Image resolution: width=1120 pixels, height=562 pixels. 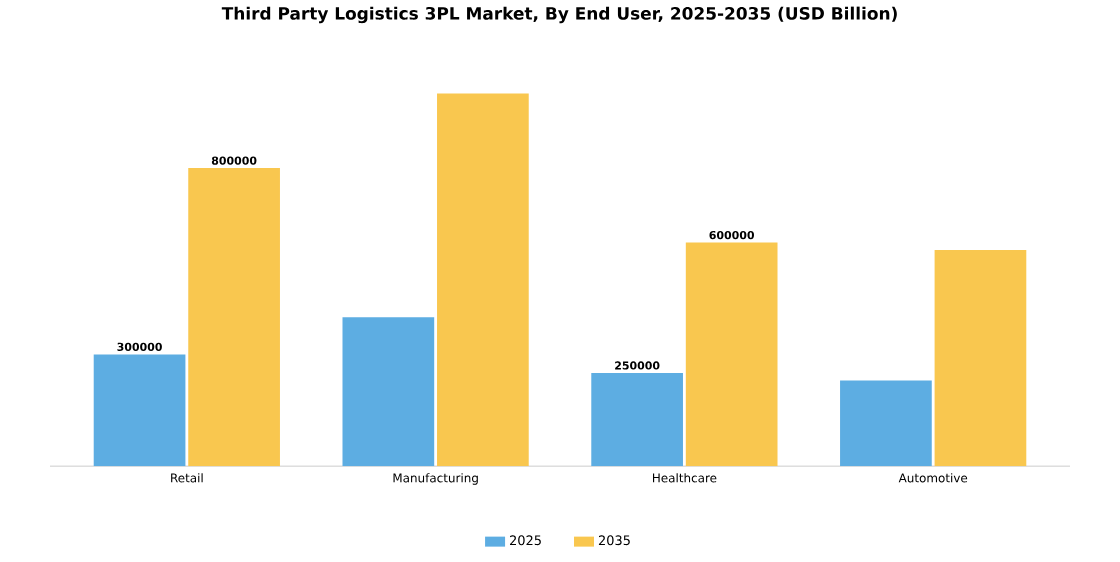 What do you see at coordinates (559, 15) in the screenshot?
I see `chart-title: Third Party Logistics 3PL Market, By End User, 2025-2035 (USD Billion)` at bounding box center [559, 15].